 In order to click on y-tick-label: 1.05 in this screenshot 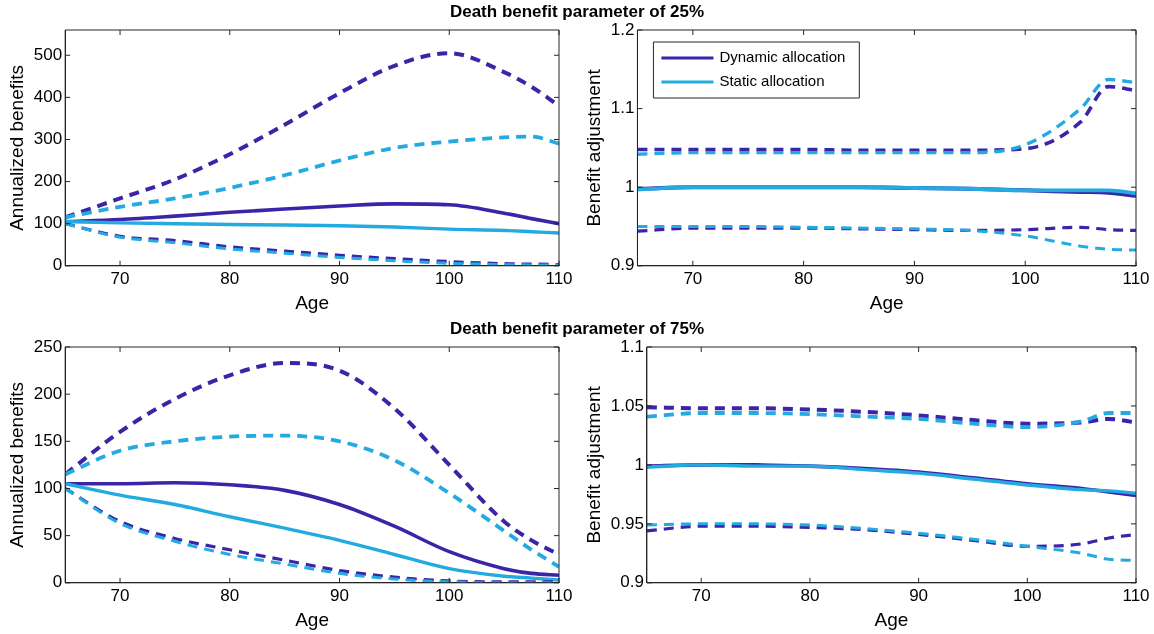, I will do `click(627, 405)`.